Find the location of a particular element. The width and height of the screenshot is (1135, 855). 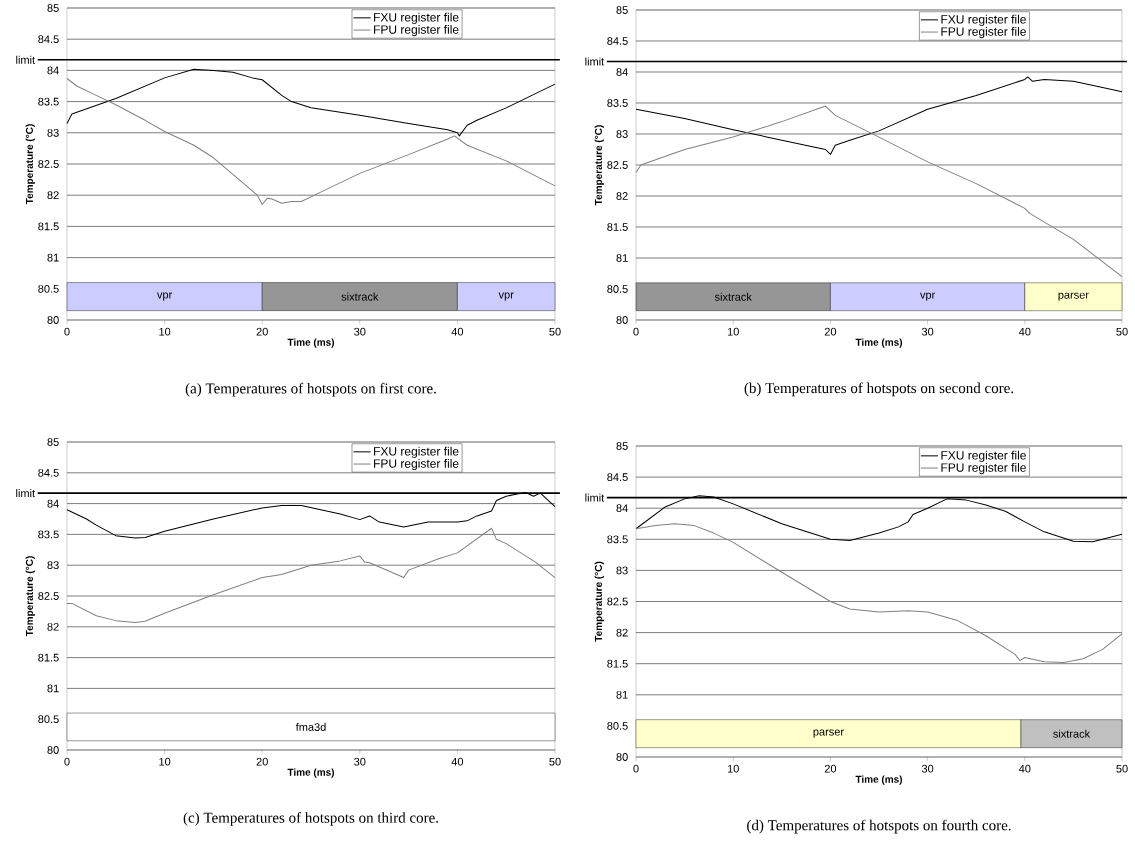

text: (d) Temperatures of hotspots on fourth core. is located at coordinates (879, 826).